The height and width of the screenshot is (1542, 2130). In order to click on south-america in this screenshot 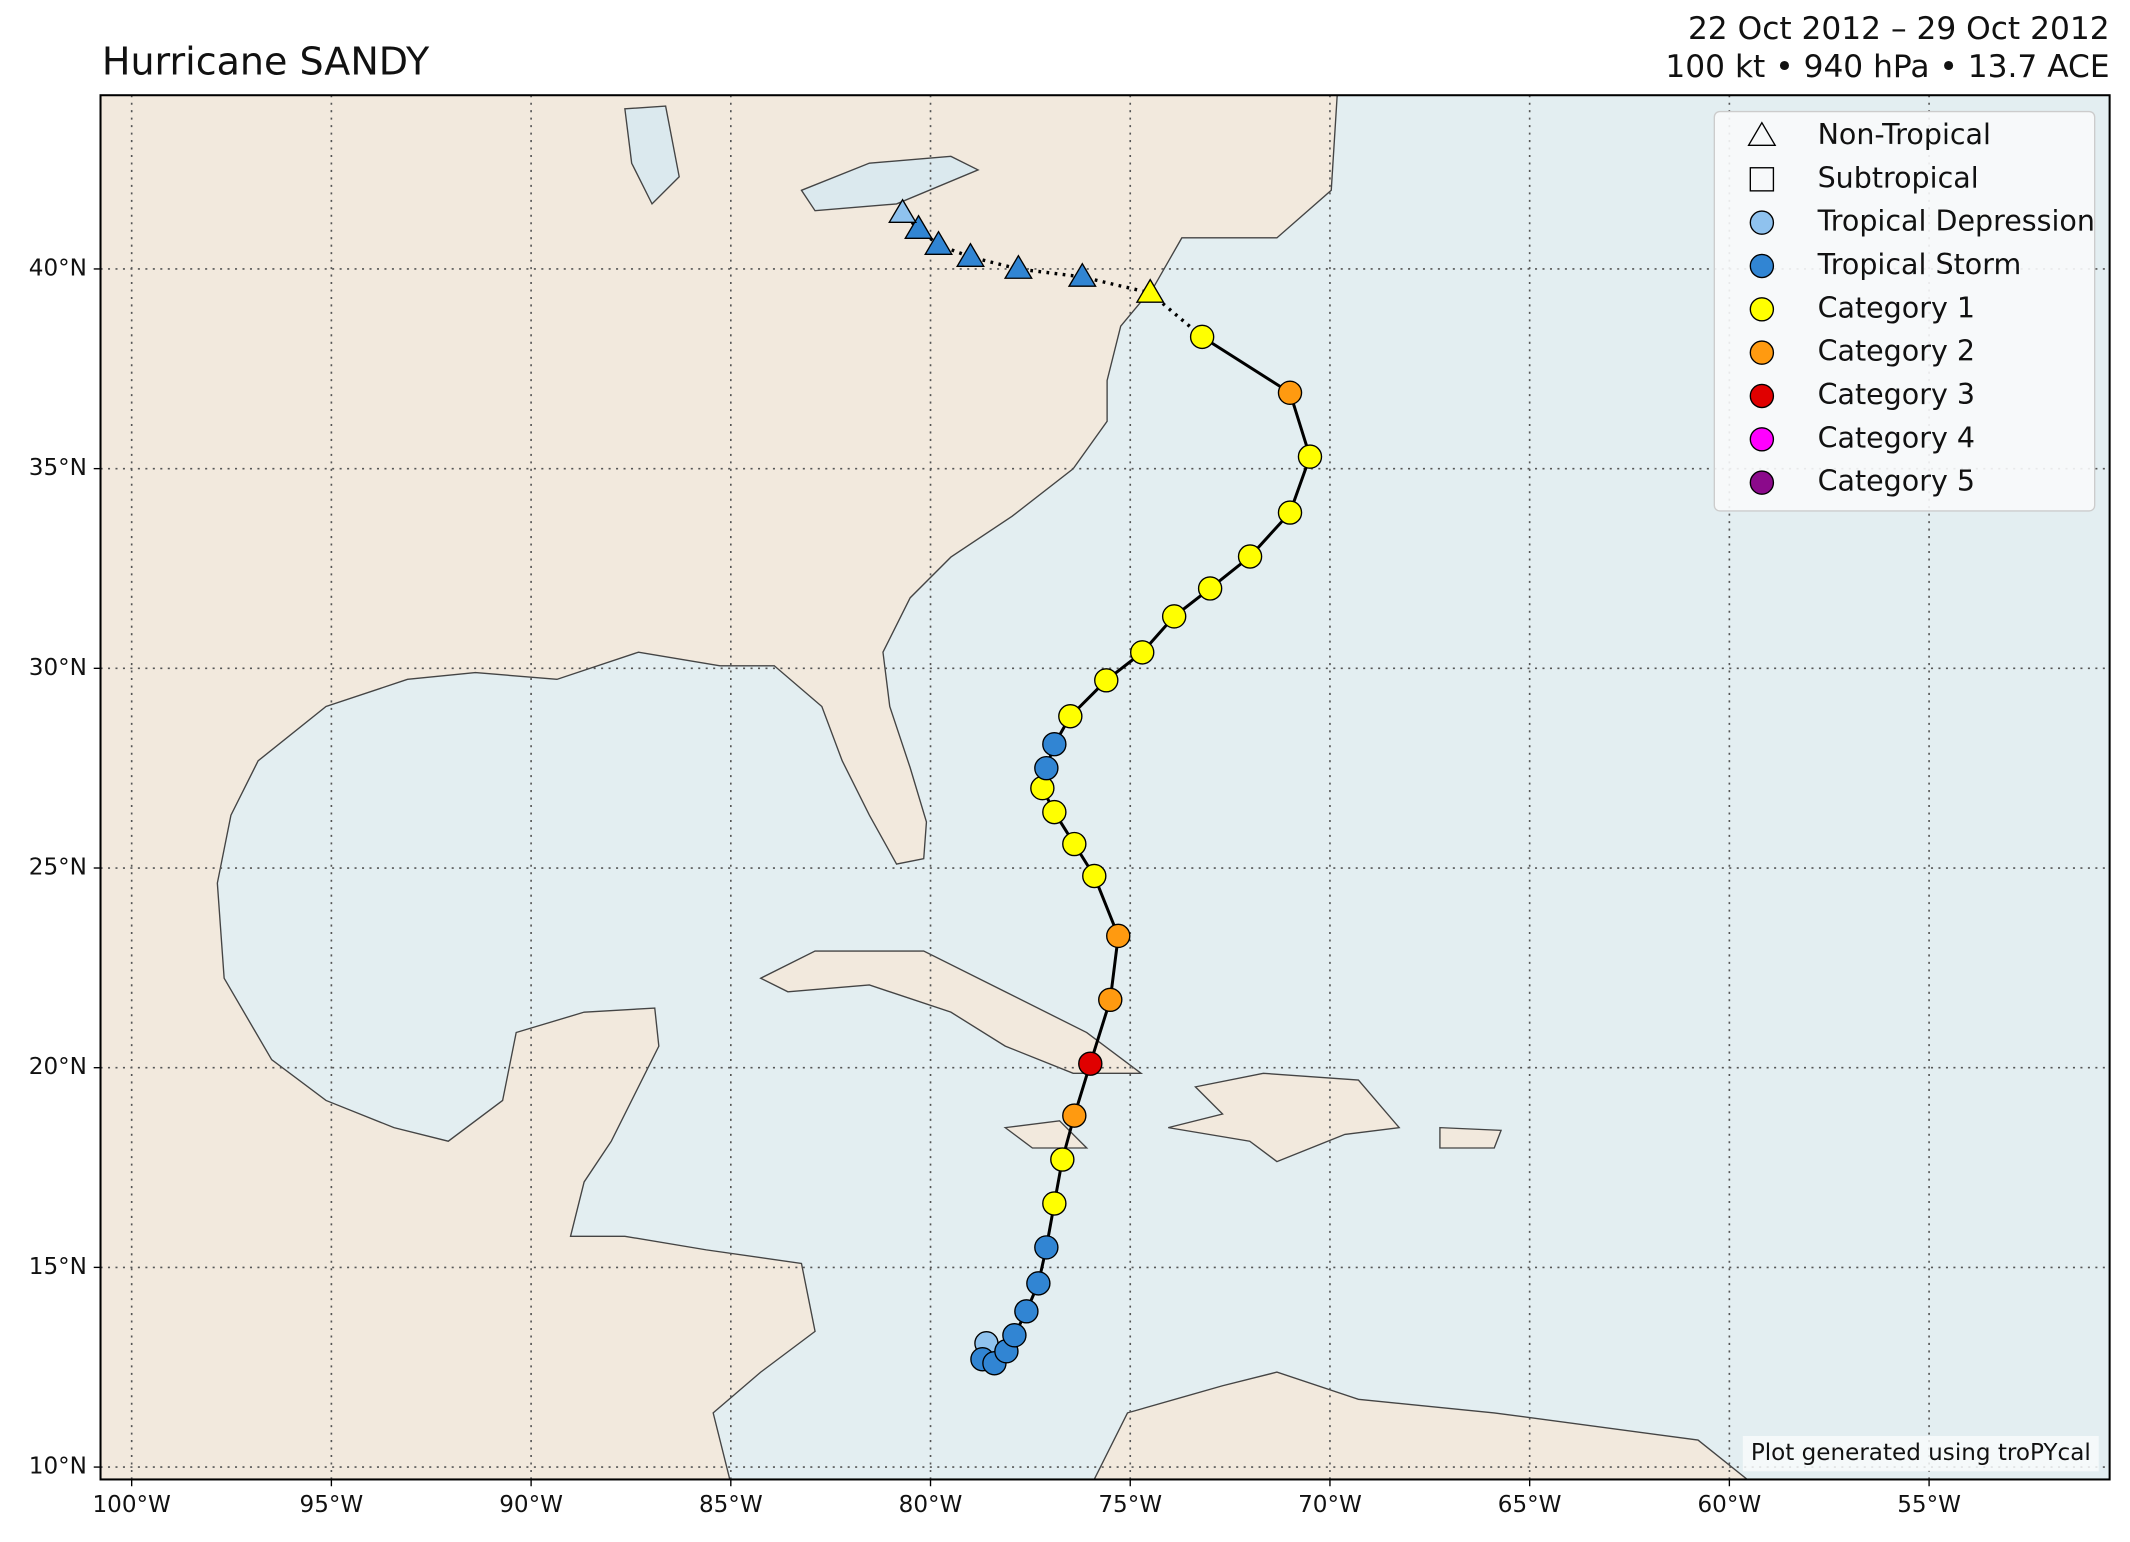, I will do `click(1421, 1425)`.